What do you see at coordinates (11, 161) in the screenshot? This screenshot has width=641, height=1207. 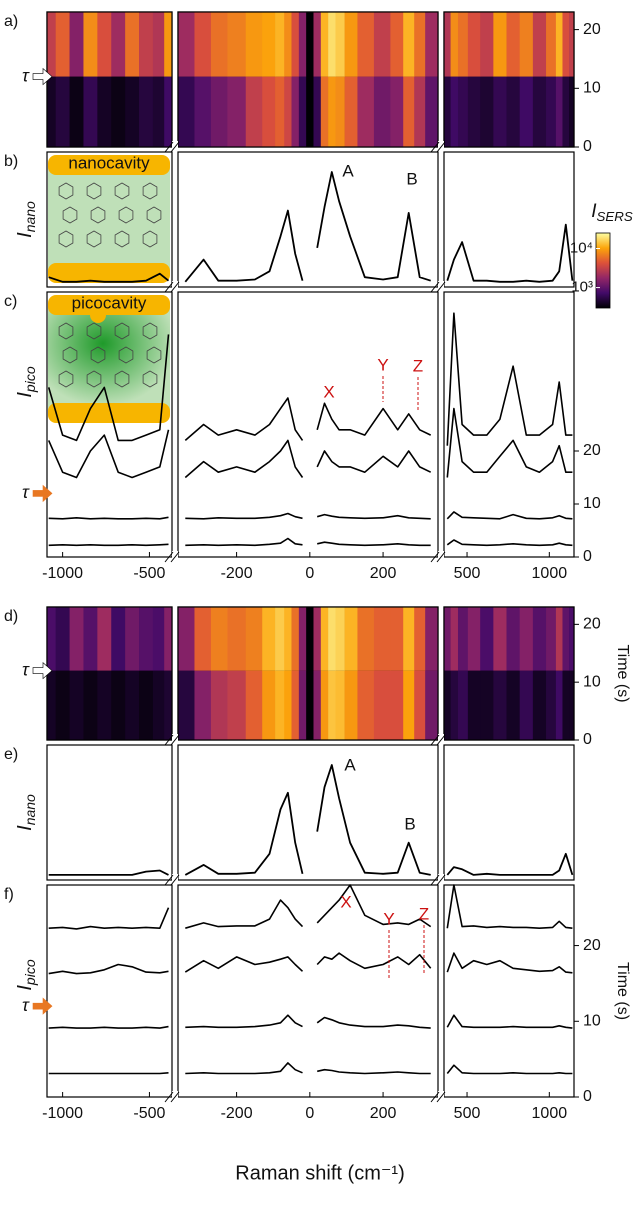 I see `panel-label: b)` at bounding box center [11, 161].